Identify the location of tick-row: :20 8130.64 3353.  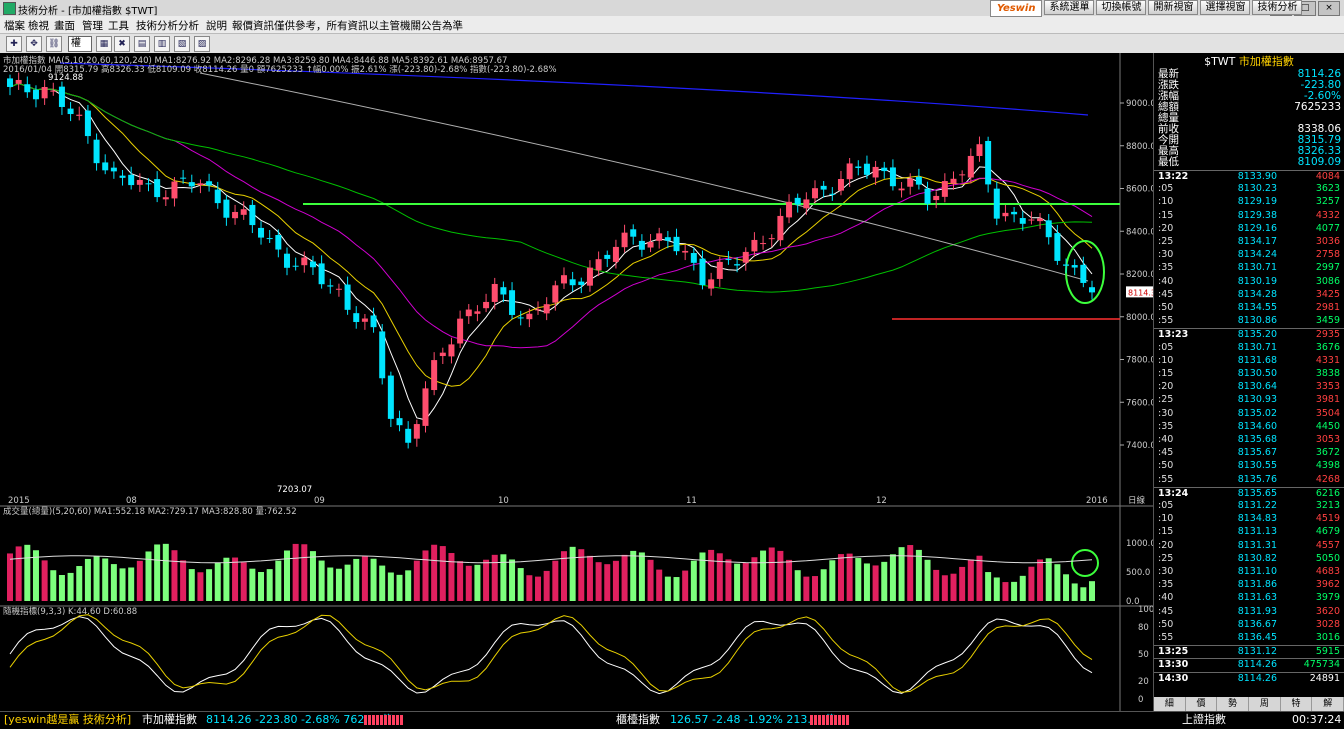
(1249, 386).